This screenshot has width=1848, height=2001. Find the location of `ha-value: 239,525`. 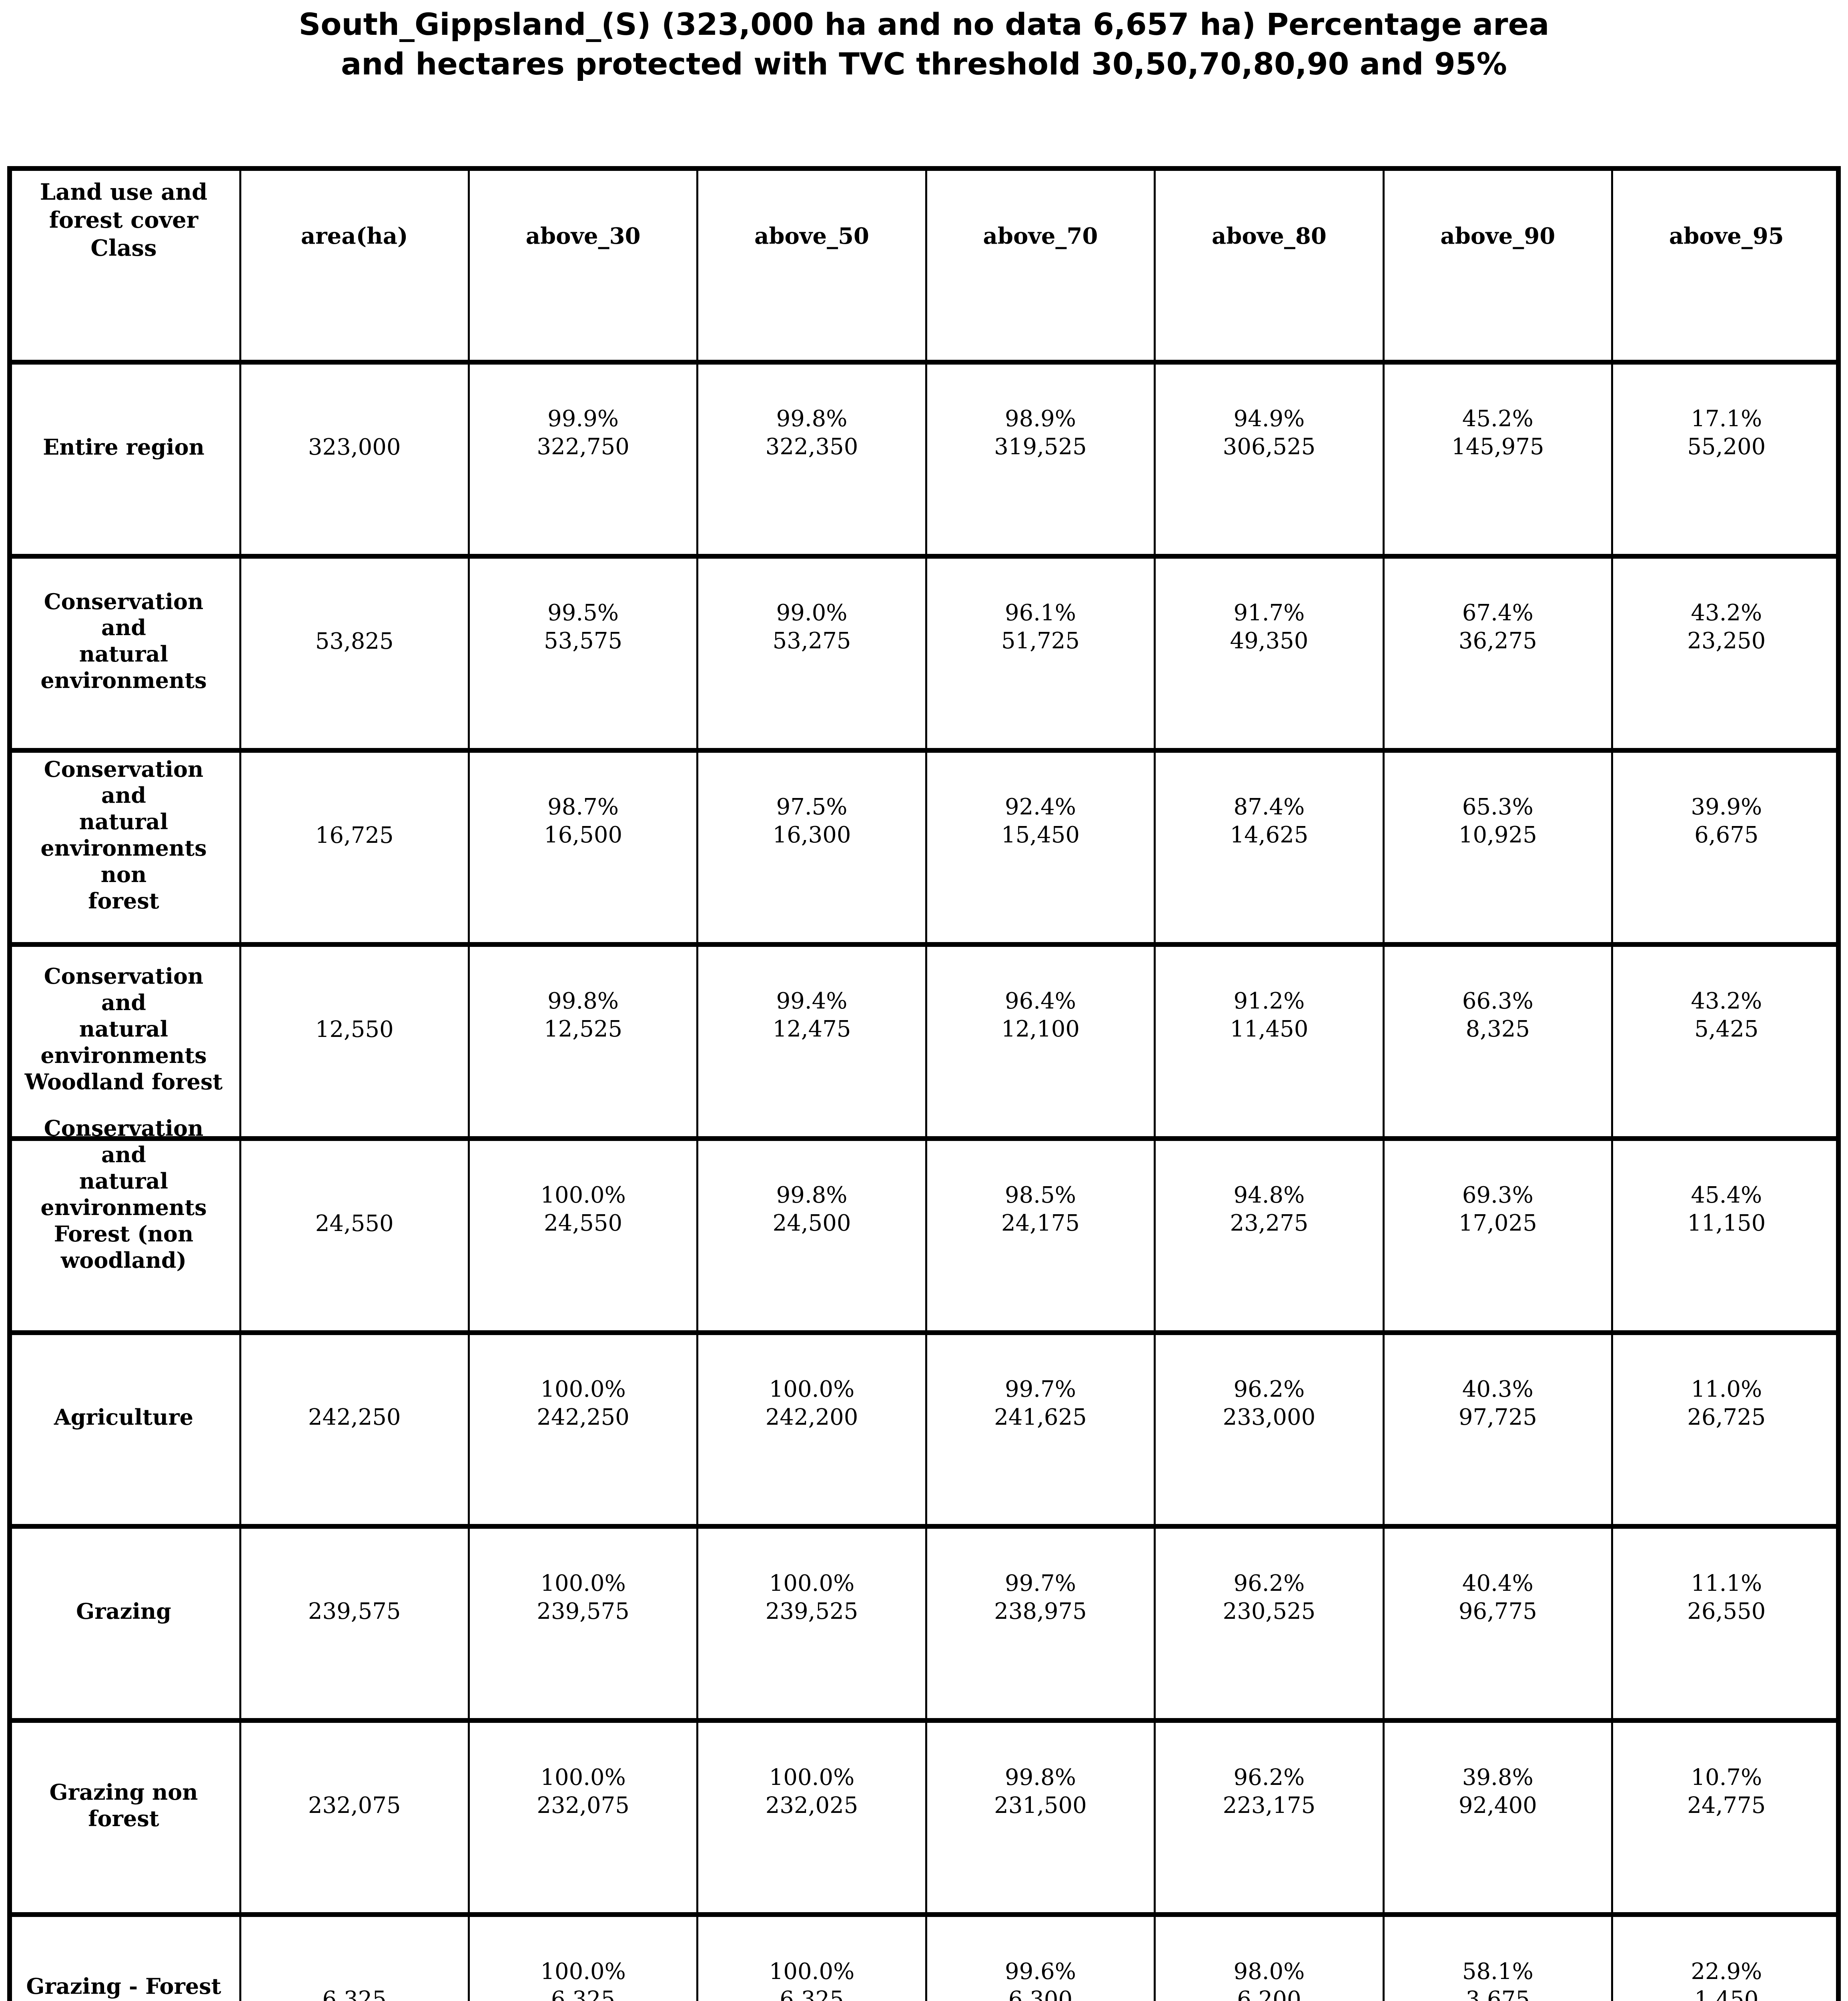

ha-value: 239,525 is located at coordinates (811, 1611).